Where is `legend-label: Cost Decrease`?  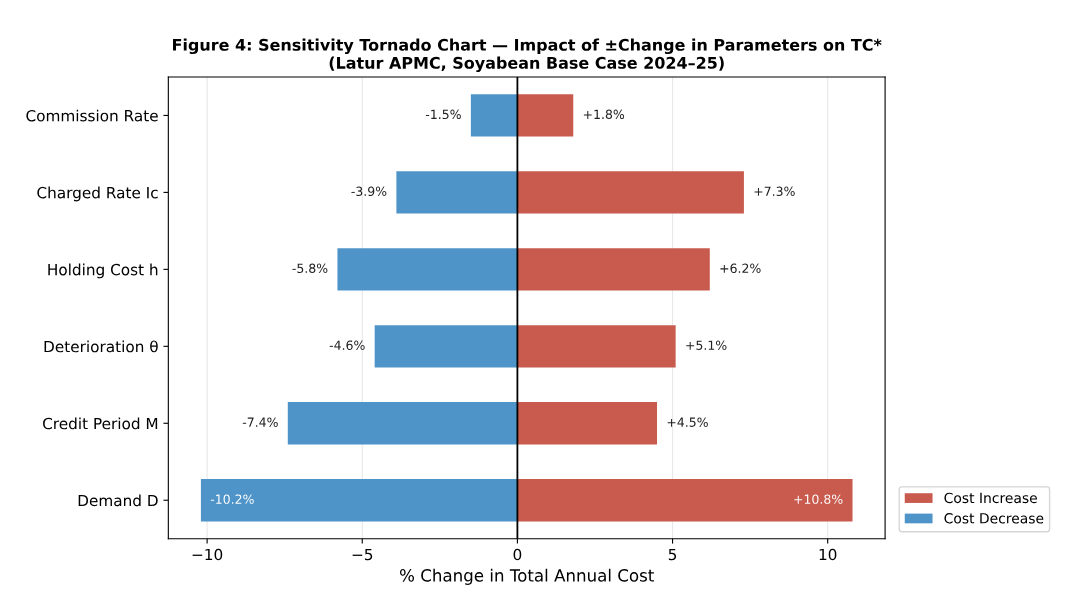 legend-label: Cost Decrease is located at coordinates (994, 518).